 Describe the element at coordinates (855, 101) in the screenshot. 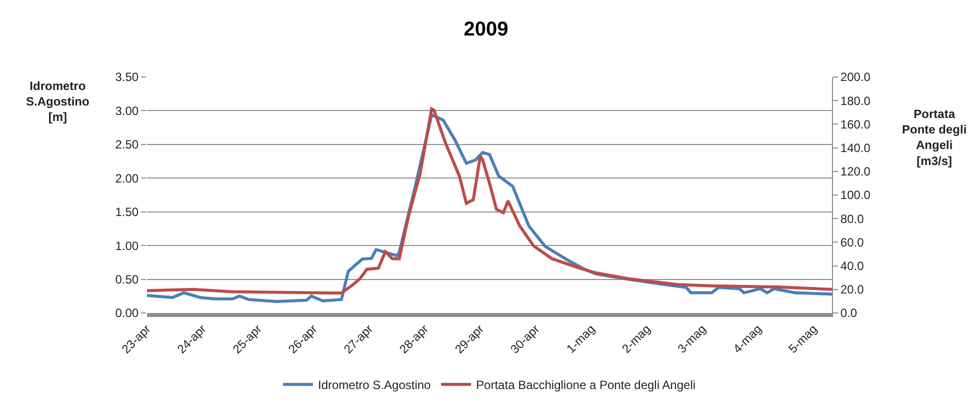

I see `y2-tick-label: 180.0` at that location.